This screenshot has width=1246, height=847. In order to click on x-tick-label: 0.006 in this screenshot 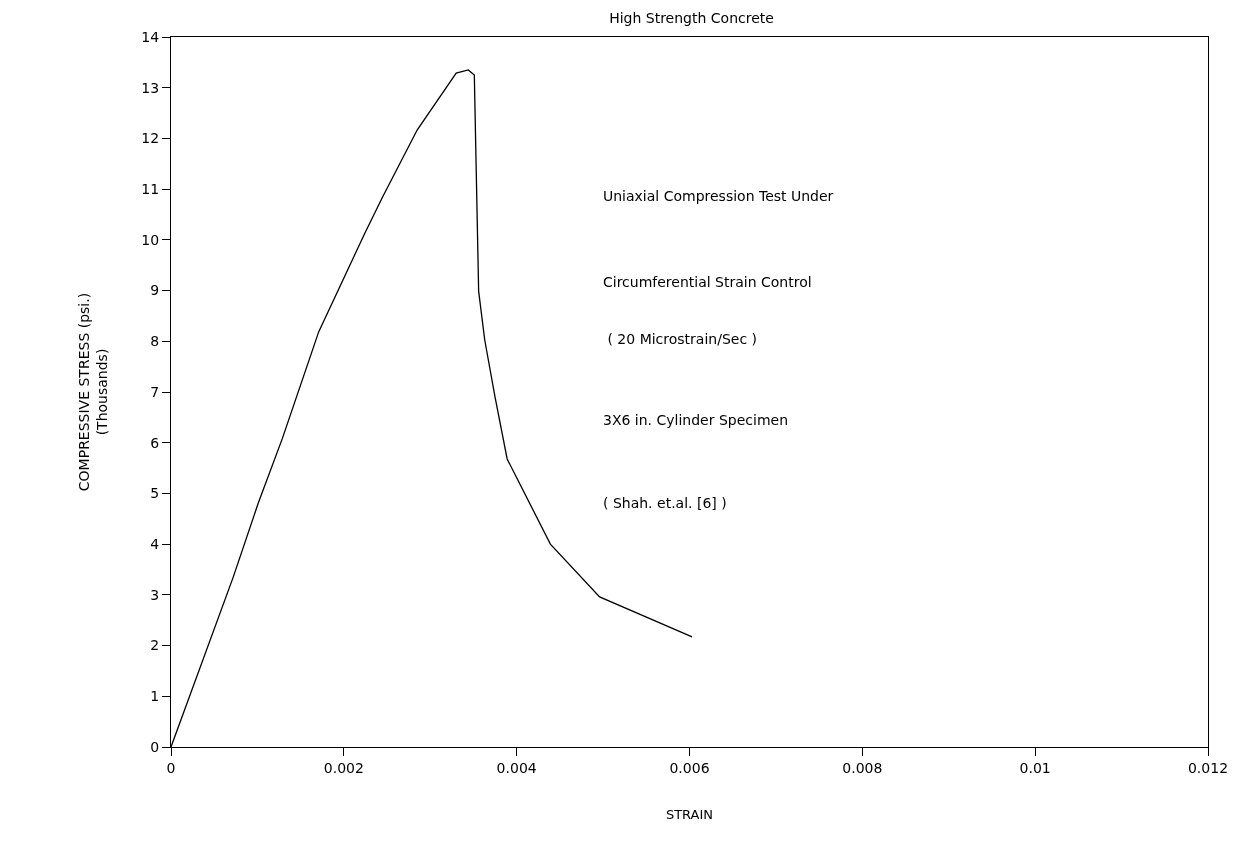, I will do `click(689, 767)`.